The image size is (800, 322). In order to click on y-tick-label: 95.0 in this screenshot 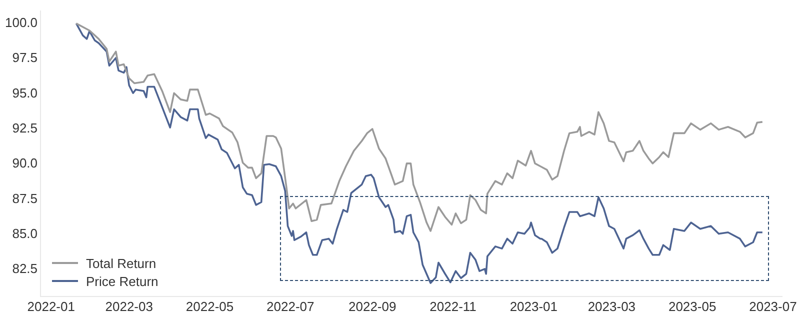, I will do `click(25, 92)`.